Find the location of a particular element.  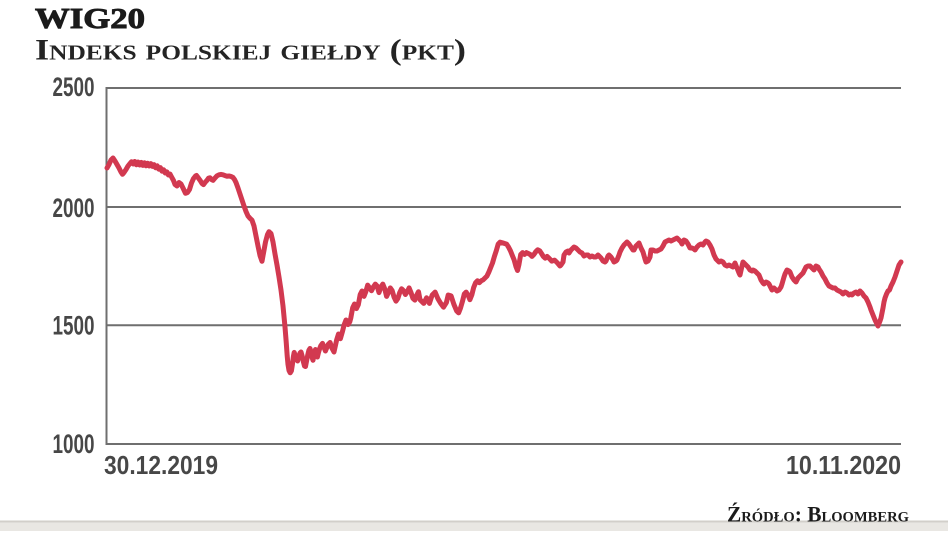

svg-text: 1500 is located at coordinates (74, 326).